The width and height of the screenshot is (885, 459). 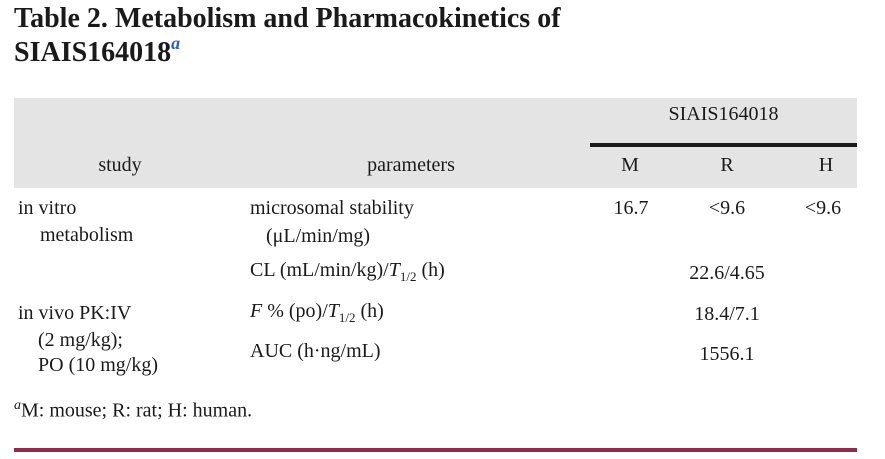 I want to click on column-header-h: H, so click(x=826, y=165).